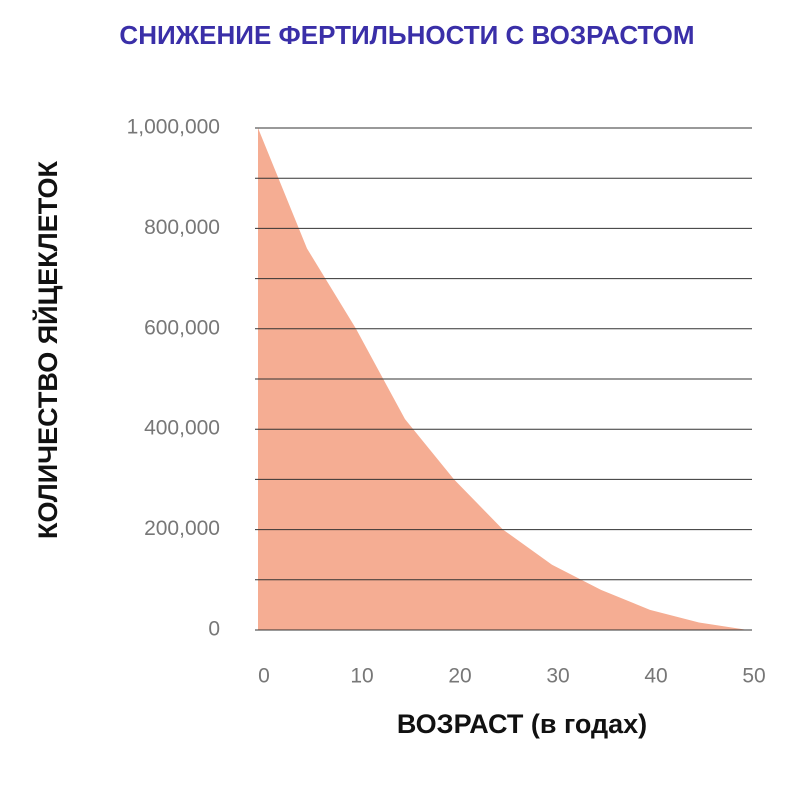 This screenshot has width=800, height=785. What do you see at coordinates (182, 227) in the screenshot?
I see `y-tick-label: 800,000` at bounding box center [182, 227].